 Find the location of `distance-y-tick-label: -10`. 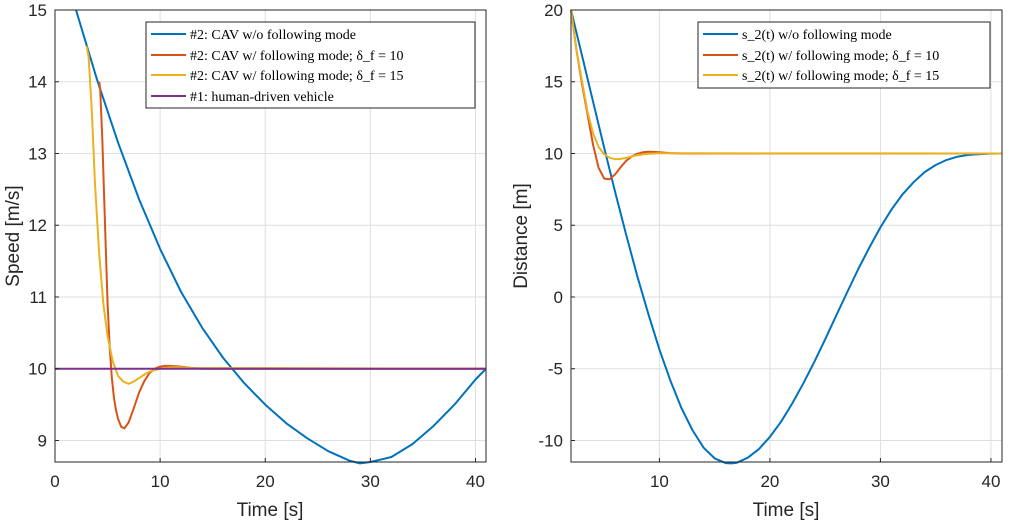

distance-y-tick-label: -10 is located at coordinates (550, 440).